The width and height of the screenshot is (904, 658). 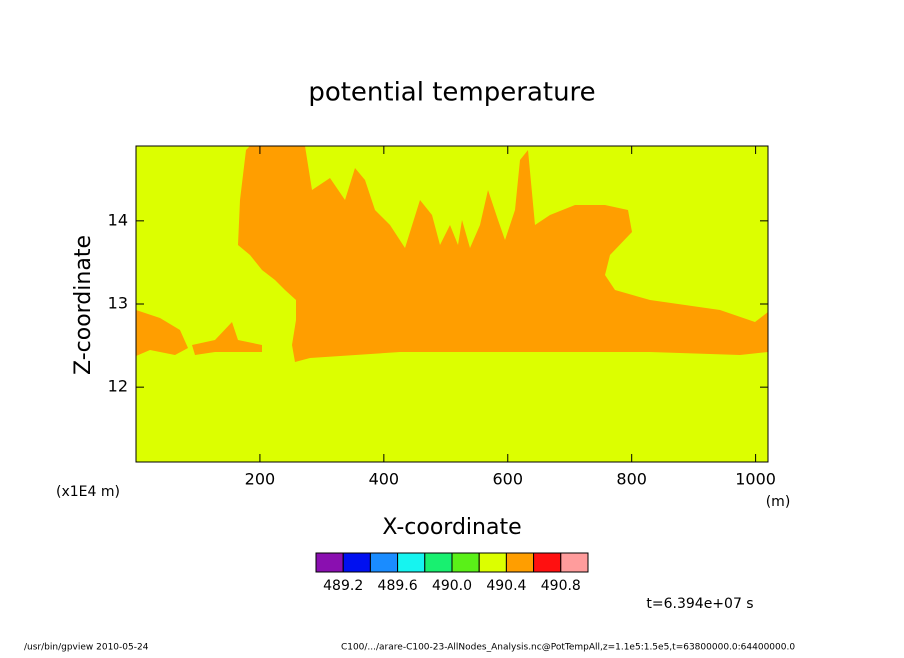 I want to click on x-axis-label: X-coordinate, so click(x=451, y=527).